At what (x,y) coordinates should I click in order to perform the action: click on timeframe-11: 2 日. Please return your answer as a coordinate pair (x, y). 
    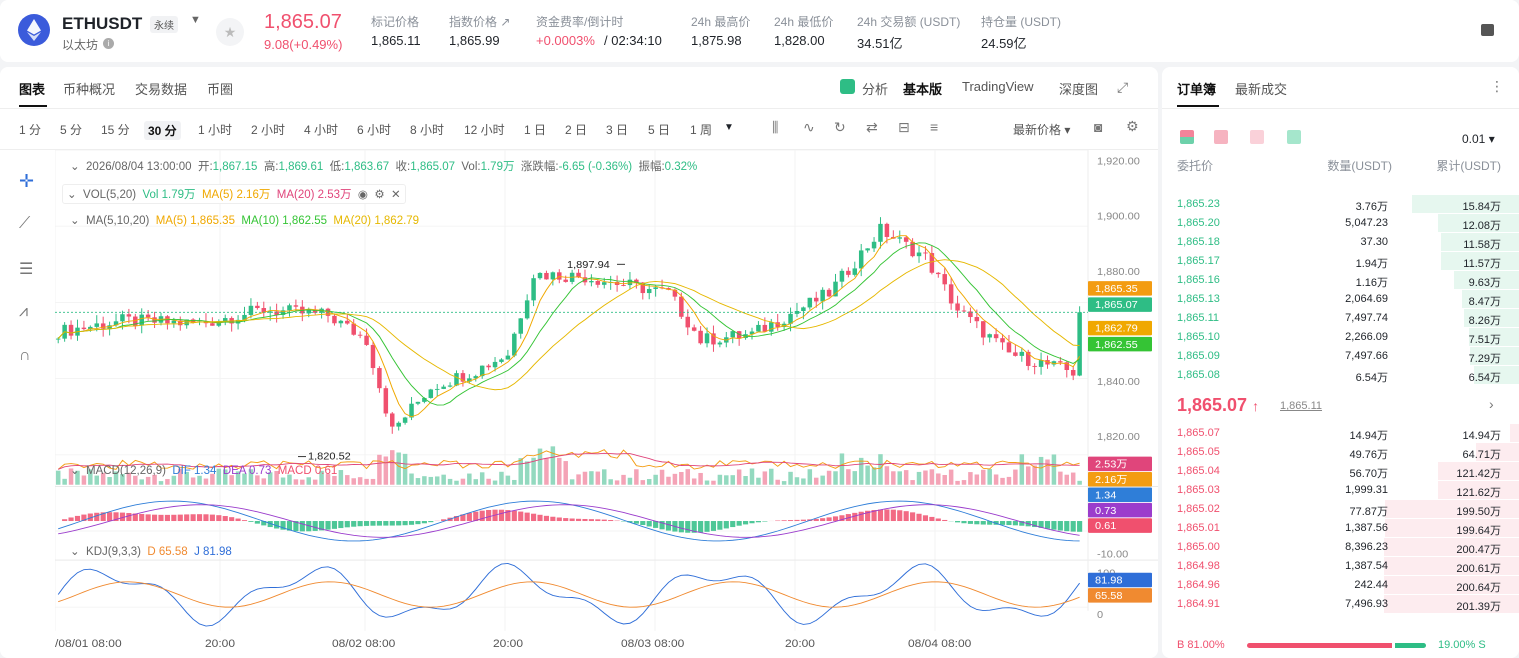
    Looking at the image, I should click on (576, 130).